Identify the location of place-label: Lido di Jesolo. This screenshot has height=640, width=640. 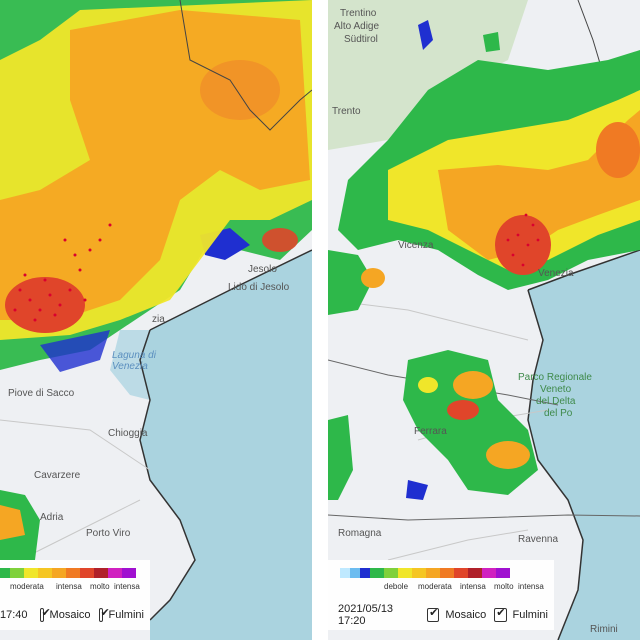
(259, 287).